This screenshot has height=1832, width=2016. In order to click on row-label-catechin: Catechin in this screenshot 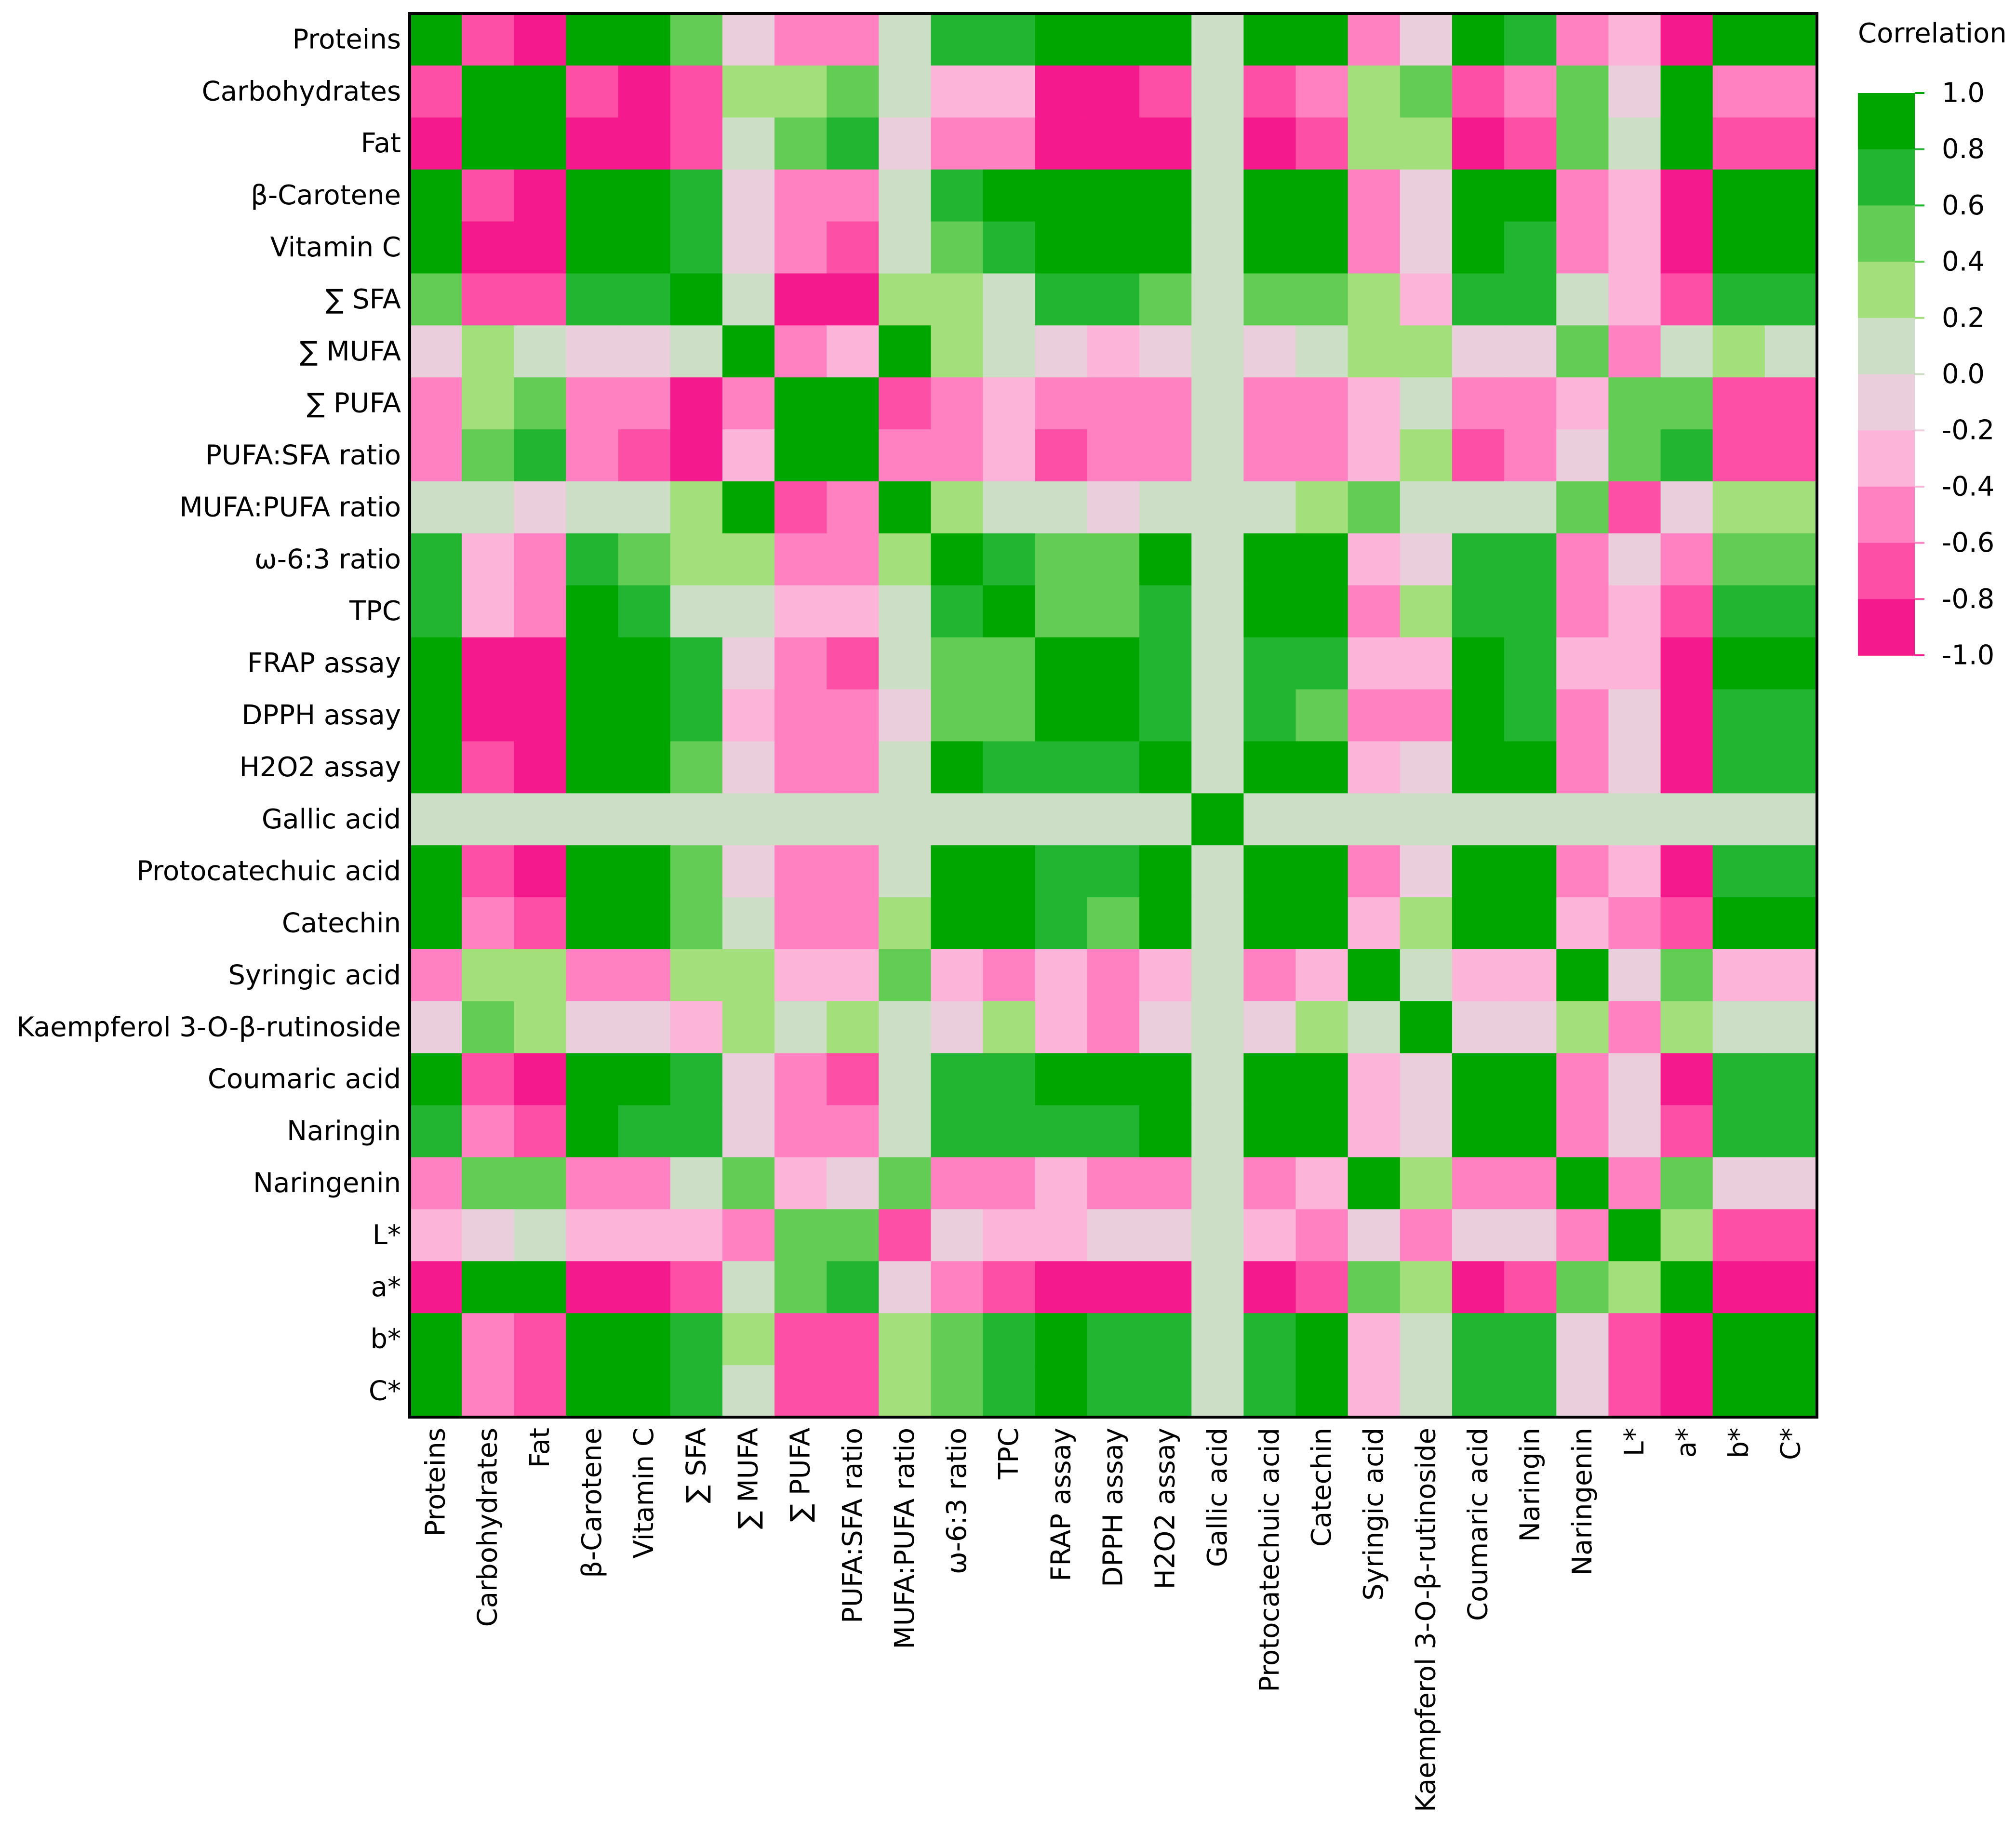, I will do `click(341, 923)`.